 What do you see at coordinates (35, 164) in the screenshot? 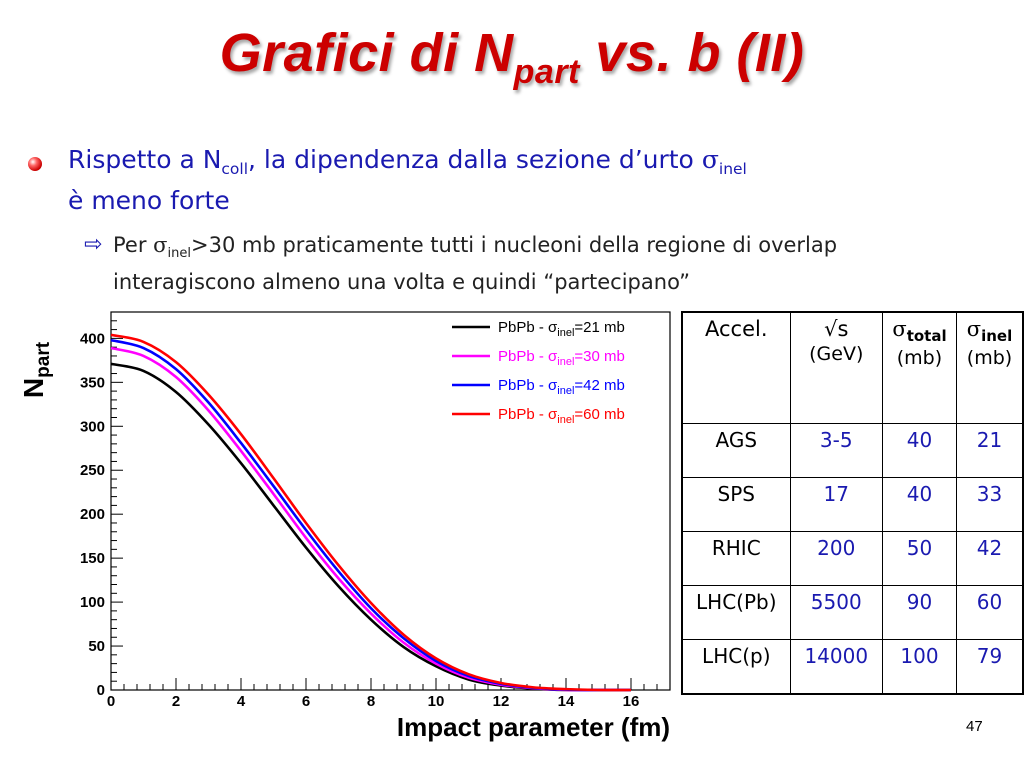
I see `bullet-icon` at bounding box center [35, 164].